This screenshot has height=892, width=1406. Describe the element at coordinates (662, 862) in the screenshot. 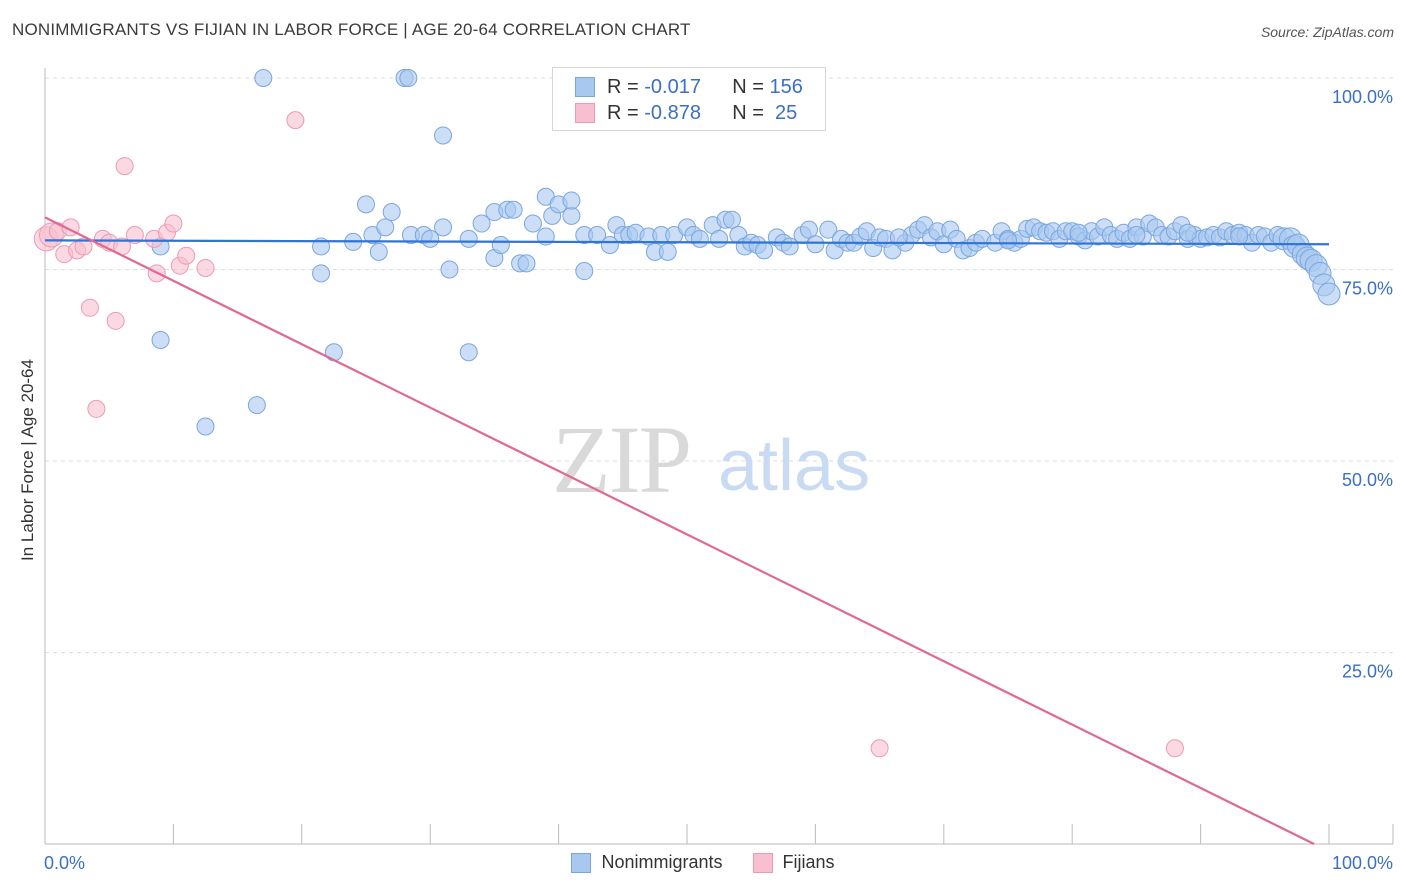

I see `legend-label-nonimmigrants: Nonimmigrants` at that location.